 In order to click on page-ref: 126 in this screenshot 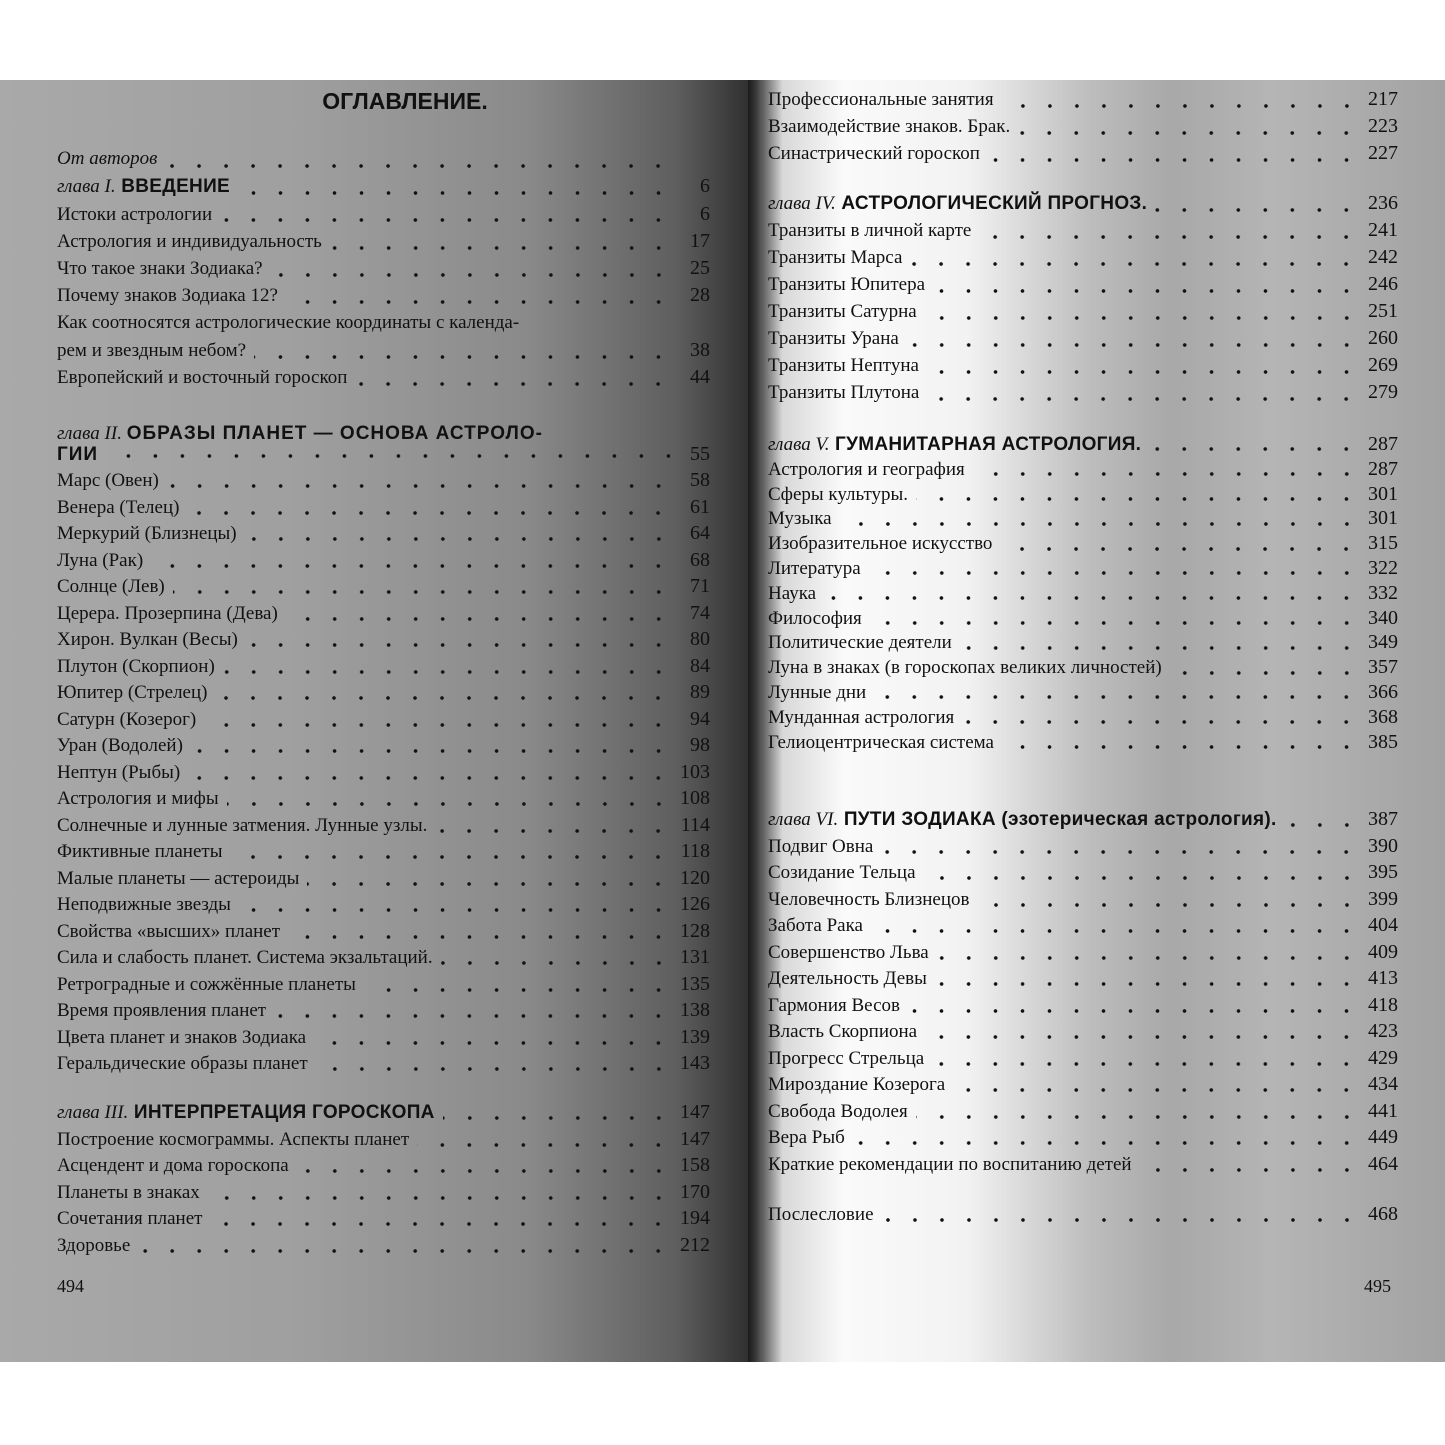, I will do `click(695, 904)`.